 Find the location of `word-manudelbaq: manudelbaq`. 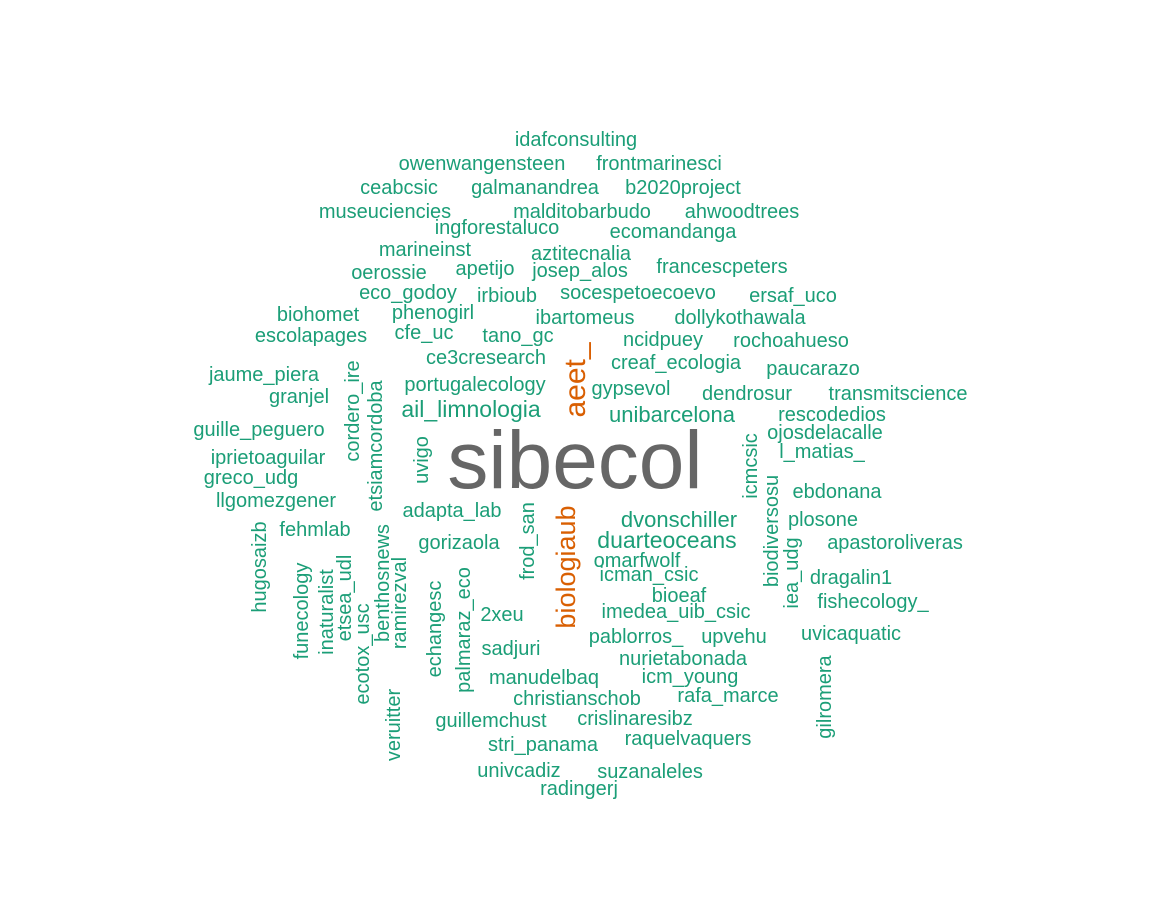

word-manudelbaq: manudelbaq is located at coordinates (544, 678).